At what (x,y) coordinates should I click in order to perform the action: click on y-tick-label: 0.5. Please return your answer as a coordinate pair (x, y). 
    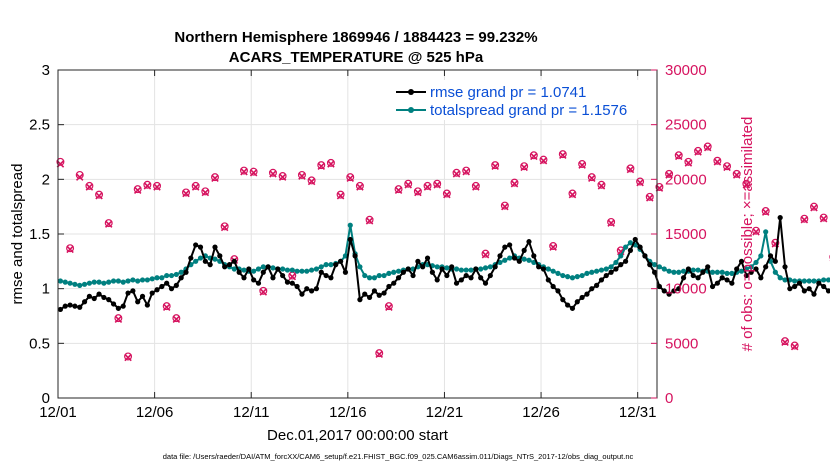
    Looking at the image, I should click on (39, 343).